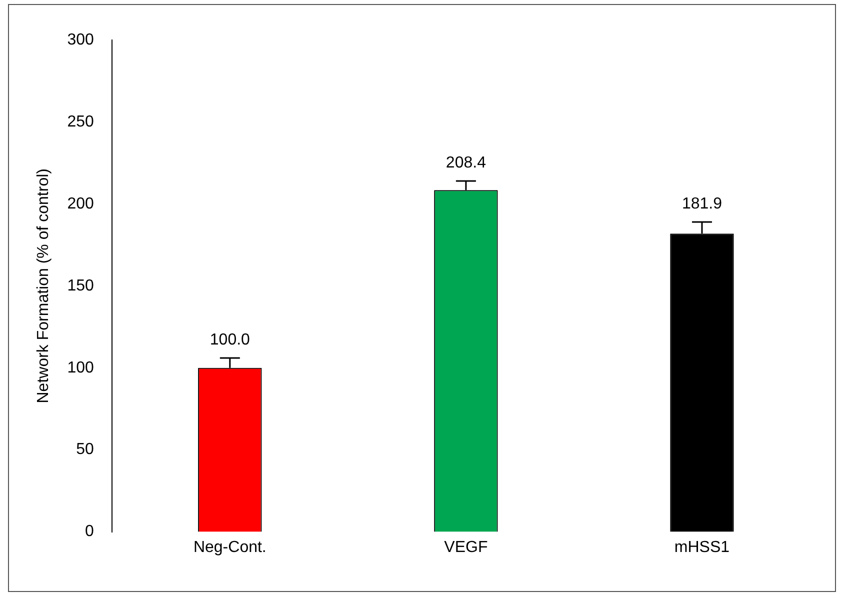 This screenshot has width=844, height=603. Describe the element at coordinates (702, 547) in the screenshot. I see `x-tick-label: mHSS1` at that location.